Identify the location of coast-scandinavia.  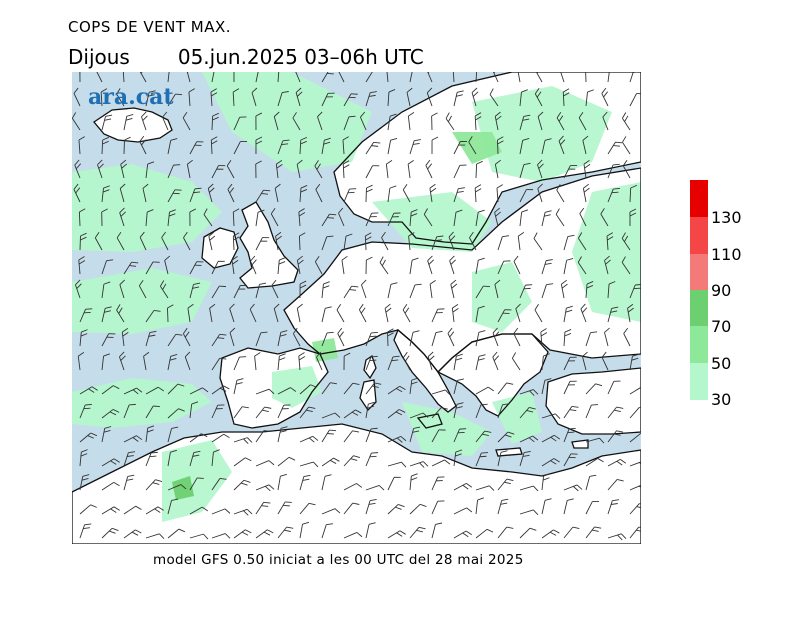
(487, 158).